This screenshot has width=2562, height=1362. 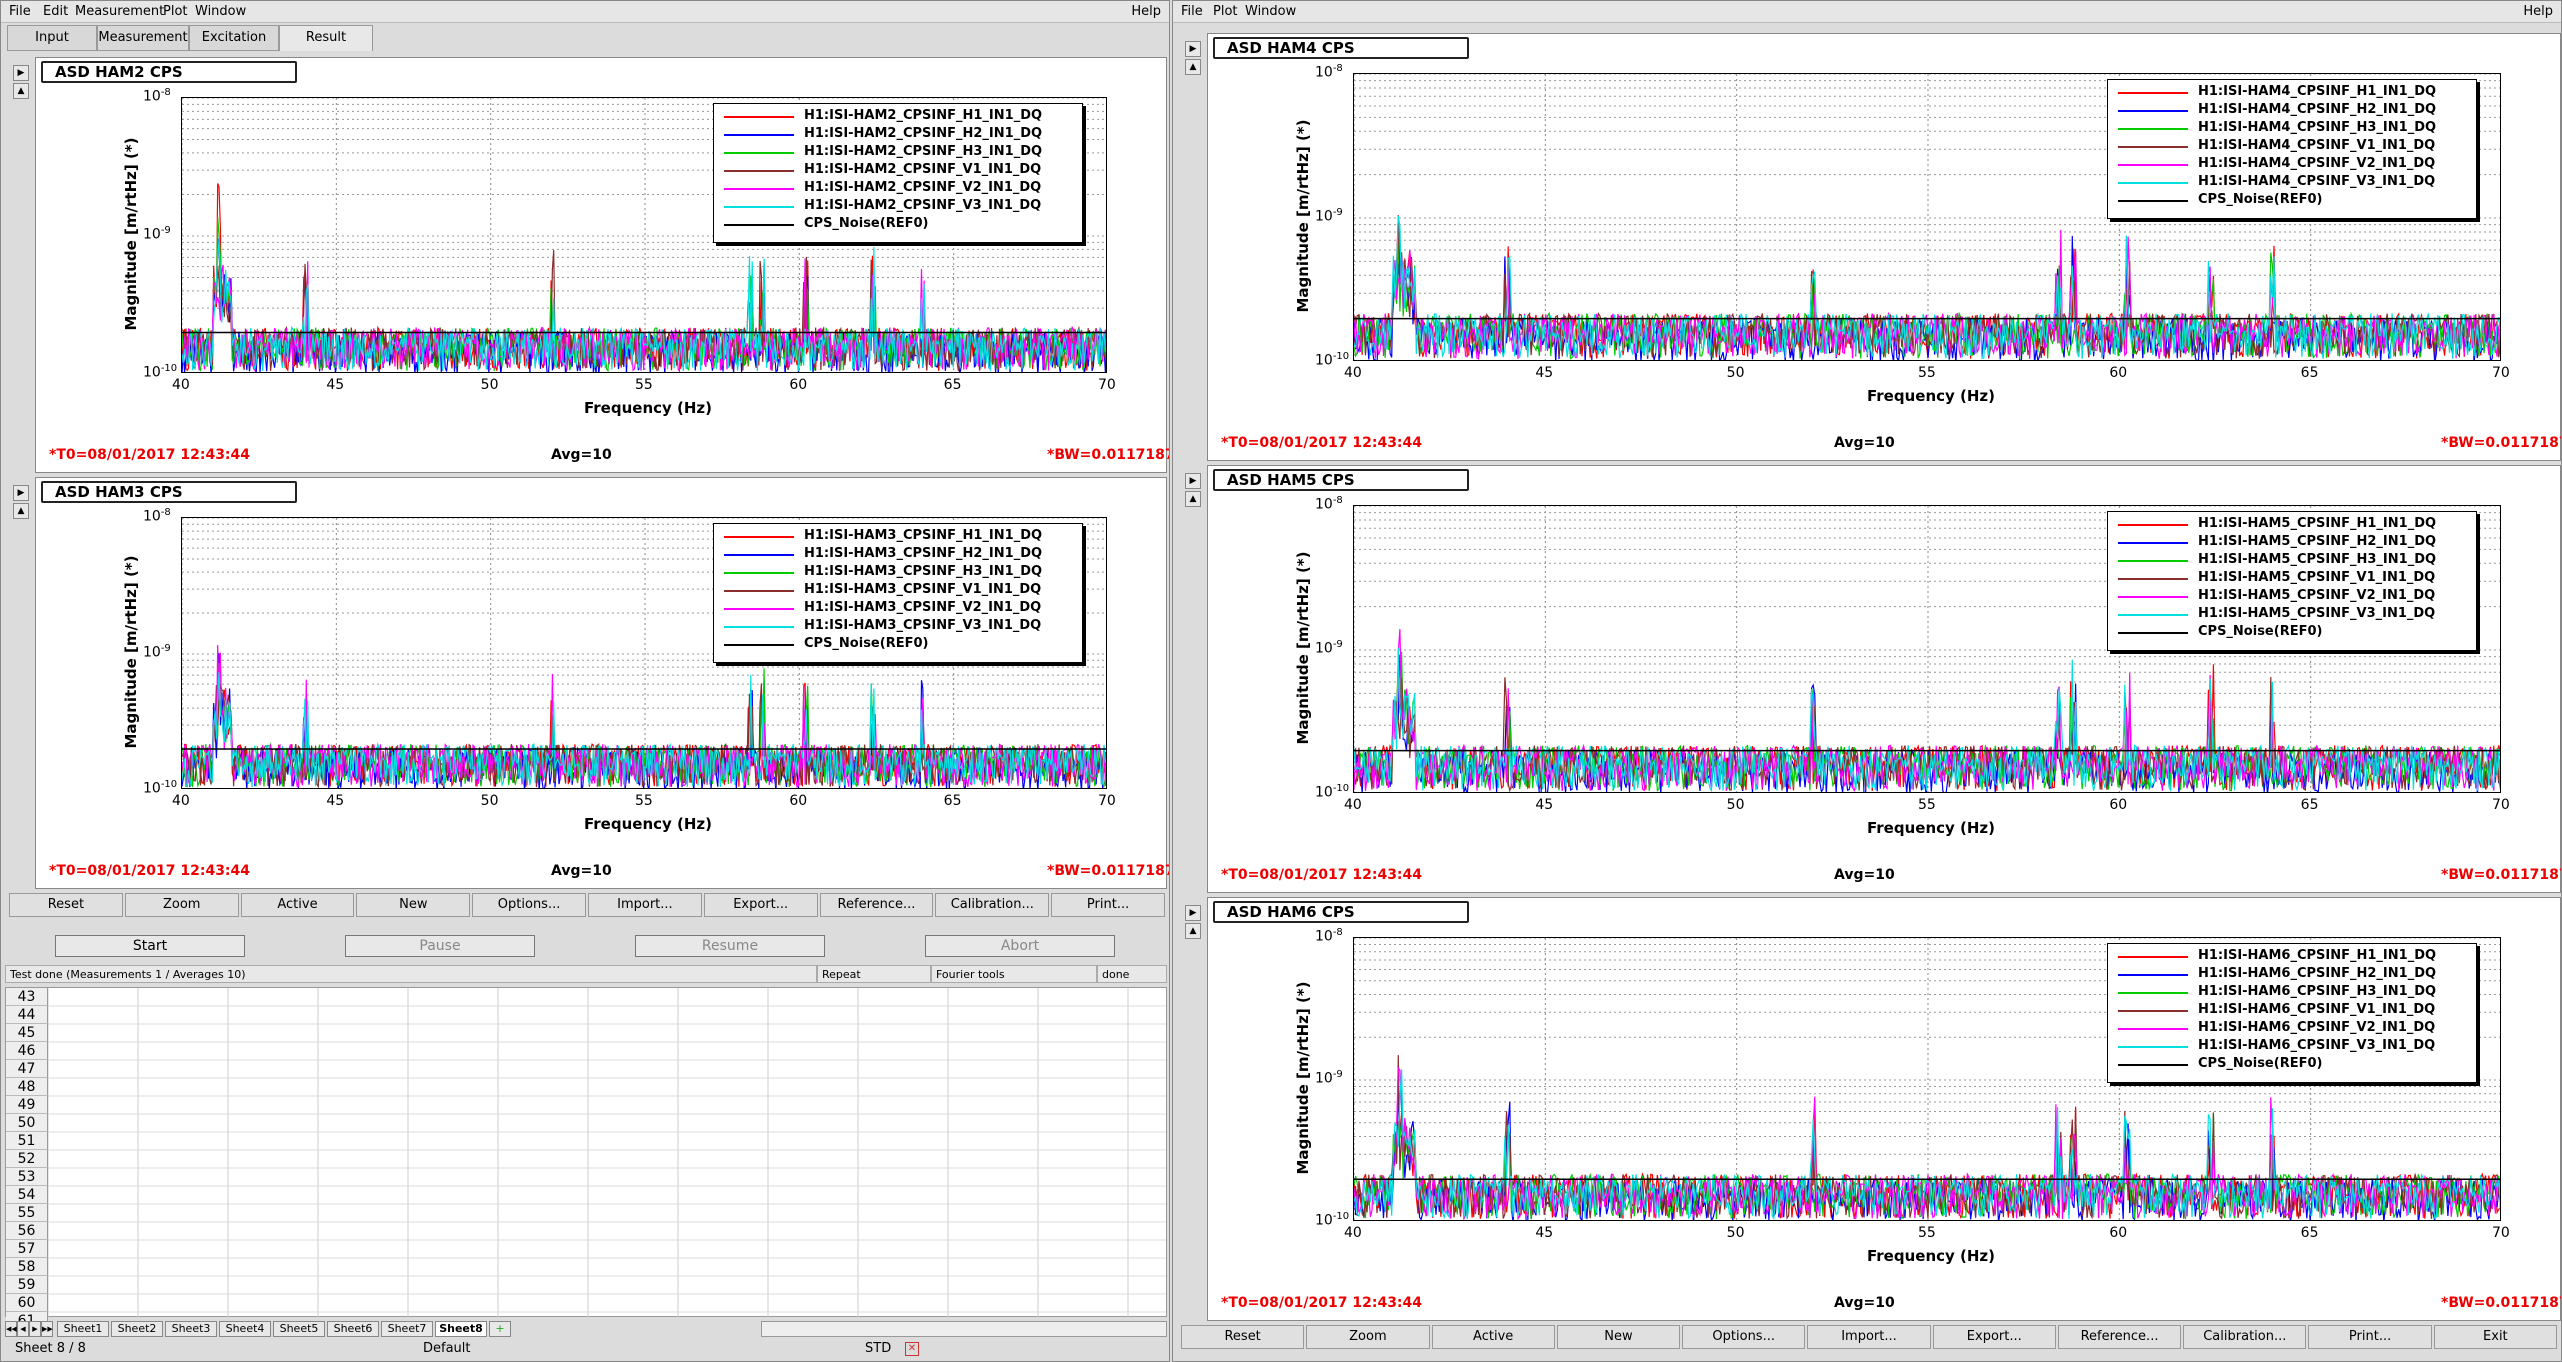 I want to click on menu-help: Help, so click(x=1146, y=11).